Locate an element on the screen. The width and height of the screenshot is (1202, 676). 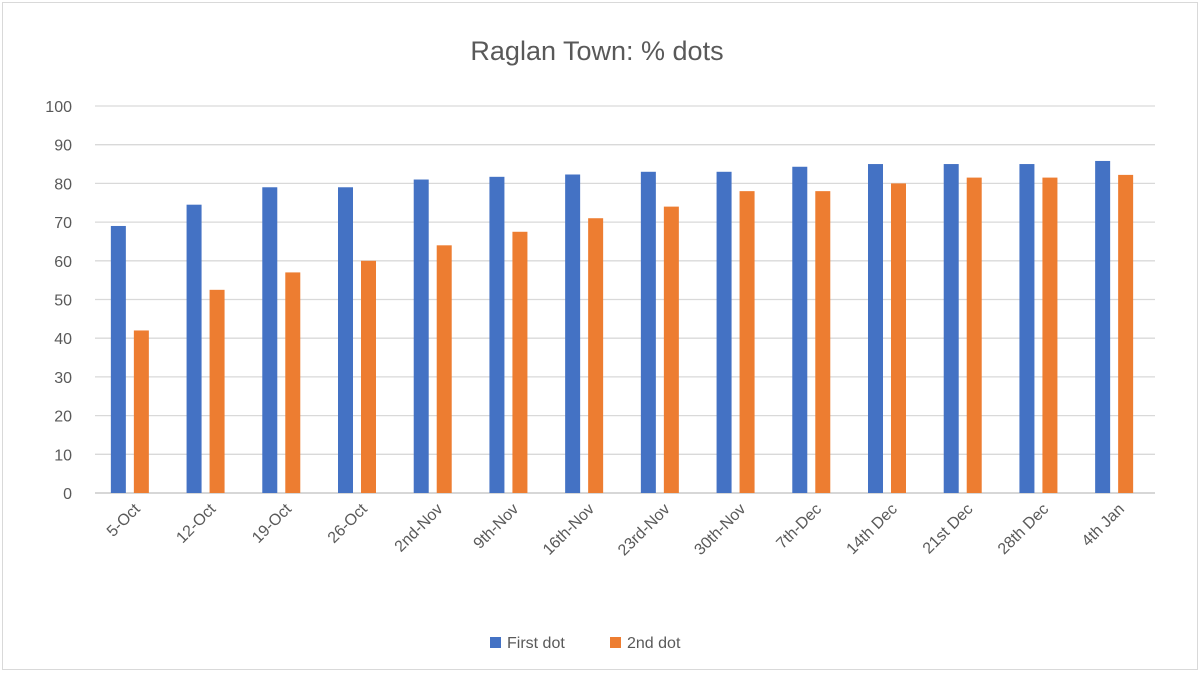
x-tick-label: 5-Oct is located at coordinates (124, 520).